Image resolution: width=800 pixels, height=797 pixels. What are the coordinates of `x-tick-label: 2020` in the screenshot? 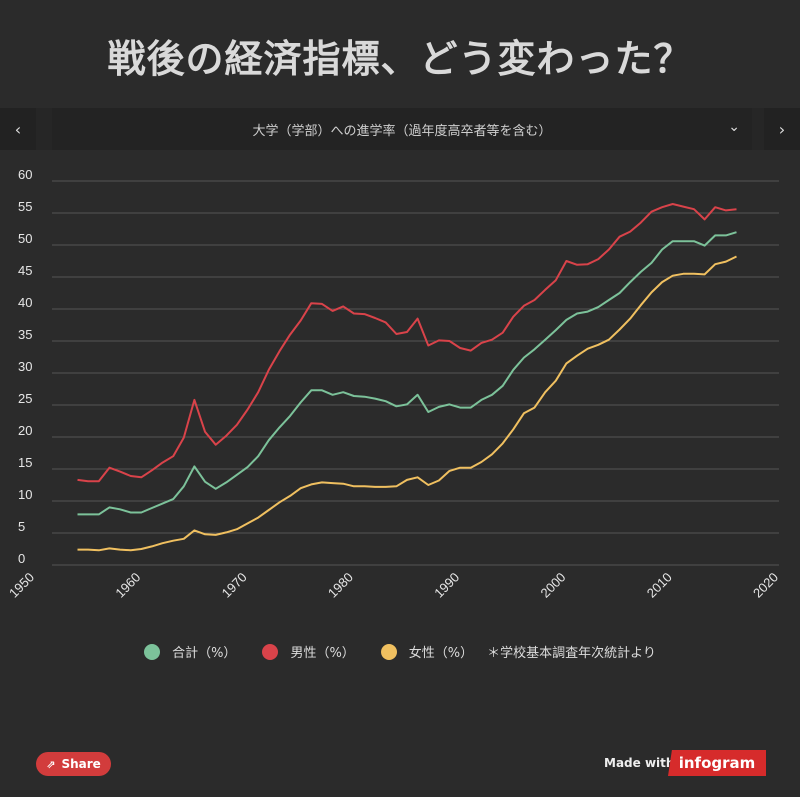 It's located at (765, 585).